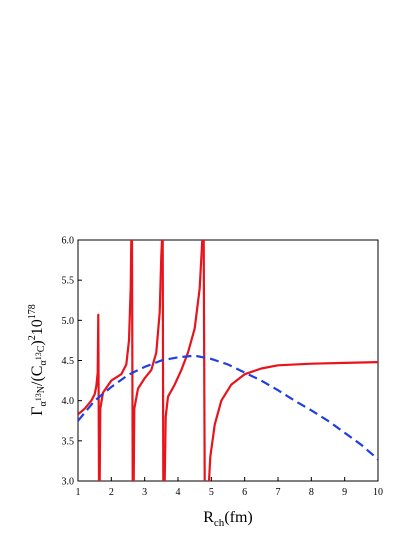  Describe the element at coordinates (228, 519) in the screenshot. I see `x-axis-title: Rch(fm)` at that location.